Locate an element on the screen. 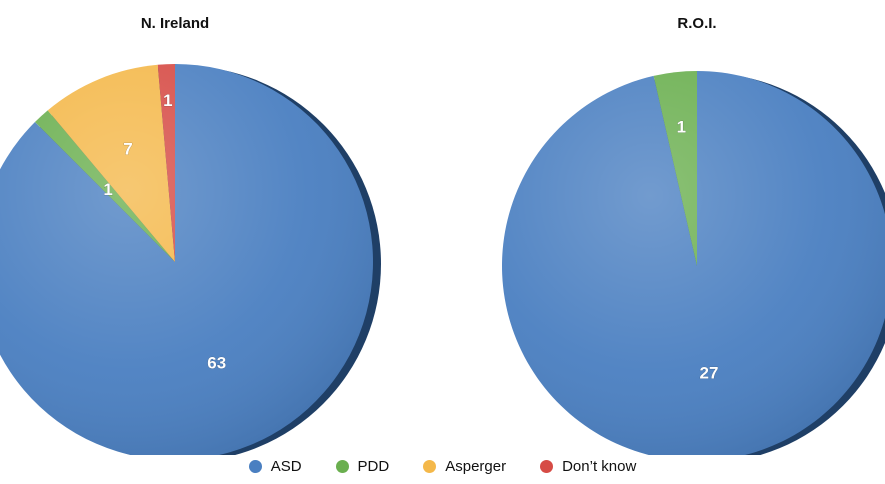 Image resolution: width=885 pixels, height=484 pixels. legend-item-asperger: Asperger is located at coordinates (464, 466).